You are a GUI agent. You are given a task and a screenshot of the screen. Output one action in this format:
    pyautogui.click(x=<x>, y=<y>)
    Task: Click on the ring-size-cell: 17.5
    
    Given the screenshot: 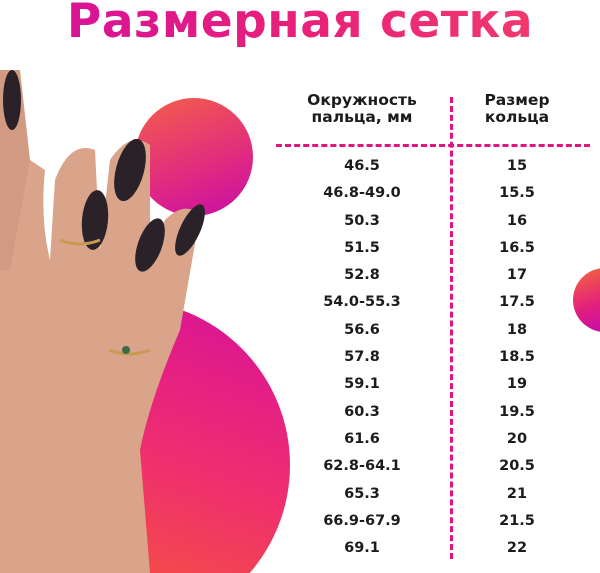 What is the action you would take?
    pyautogui.click(x=517, y=302)
    